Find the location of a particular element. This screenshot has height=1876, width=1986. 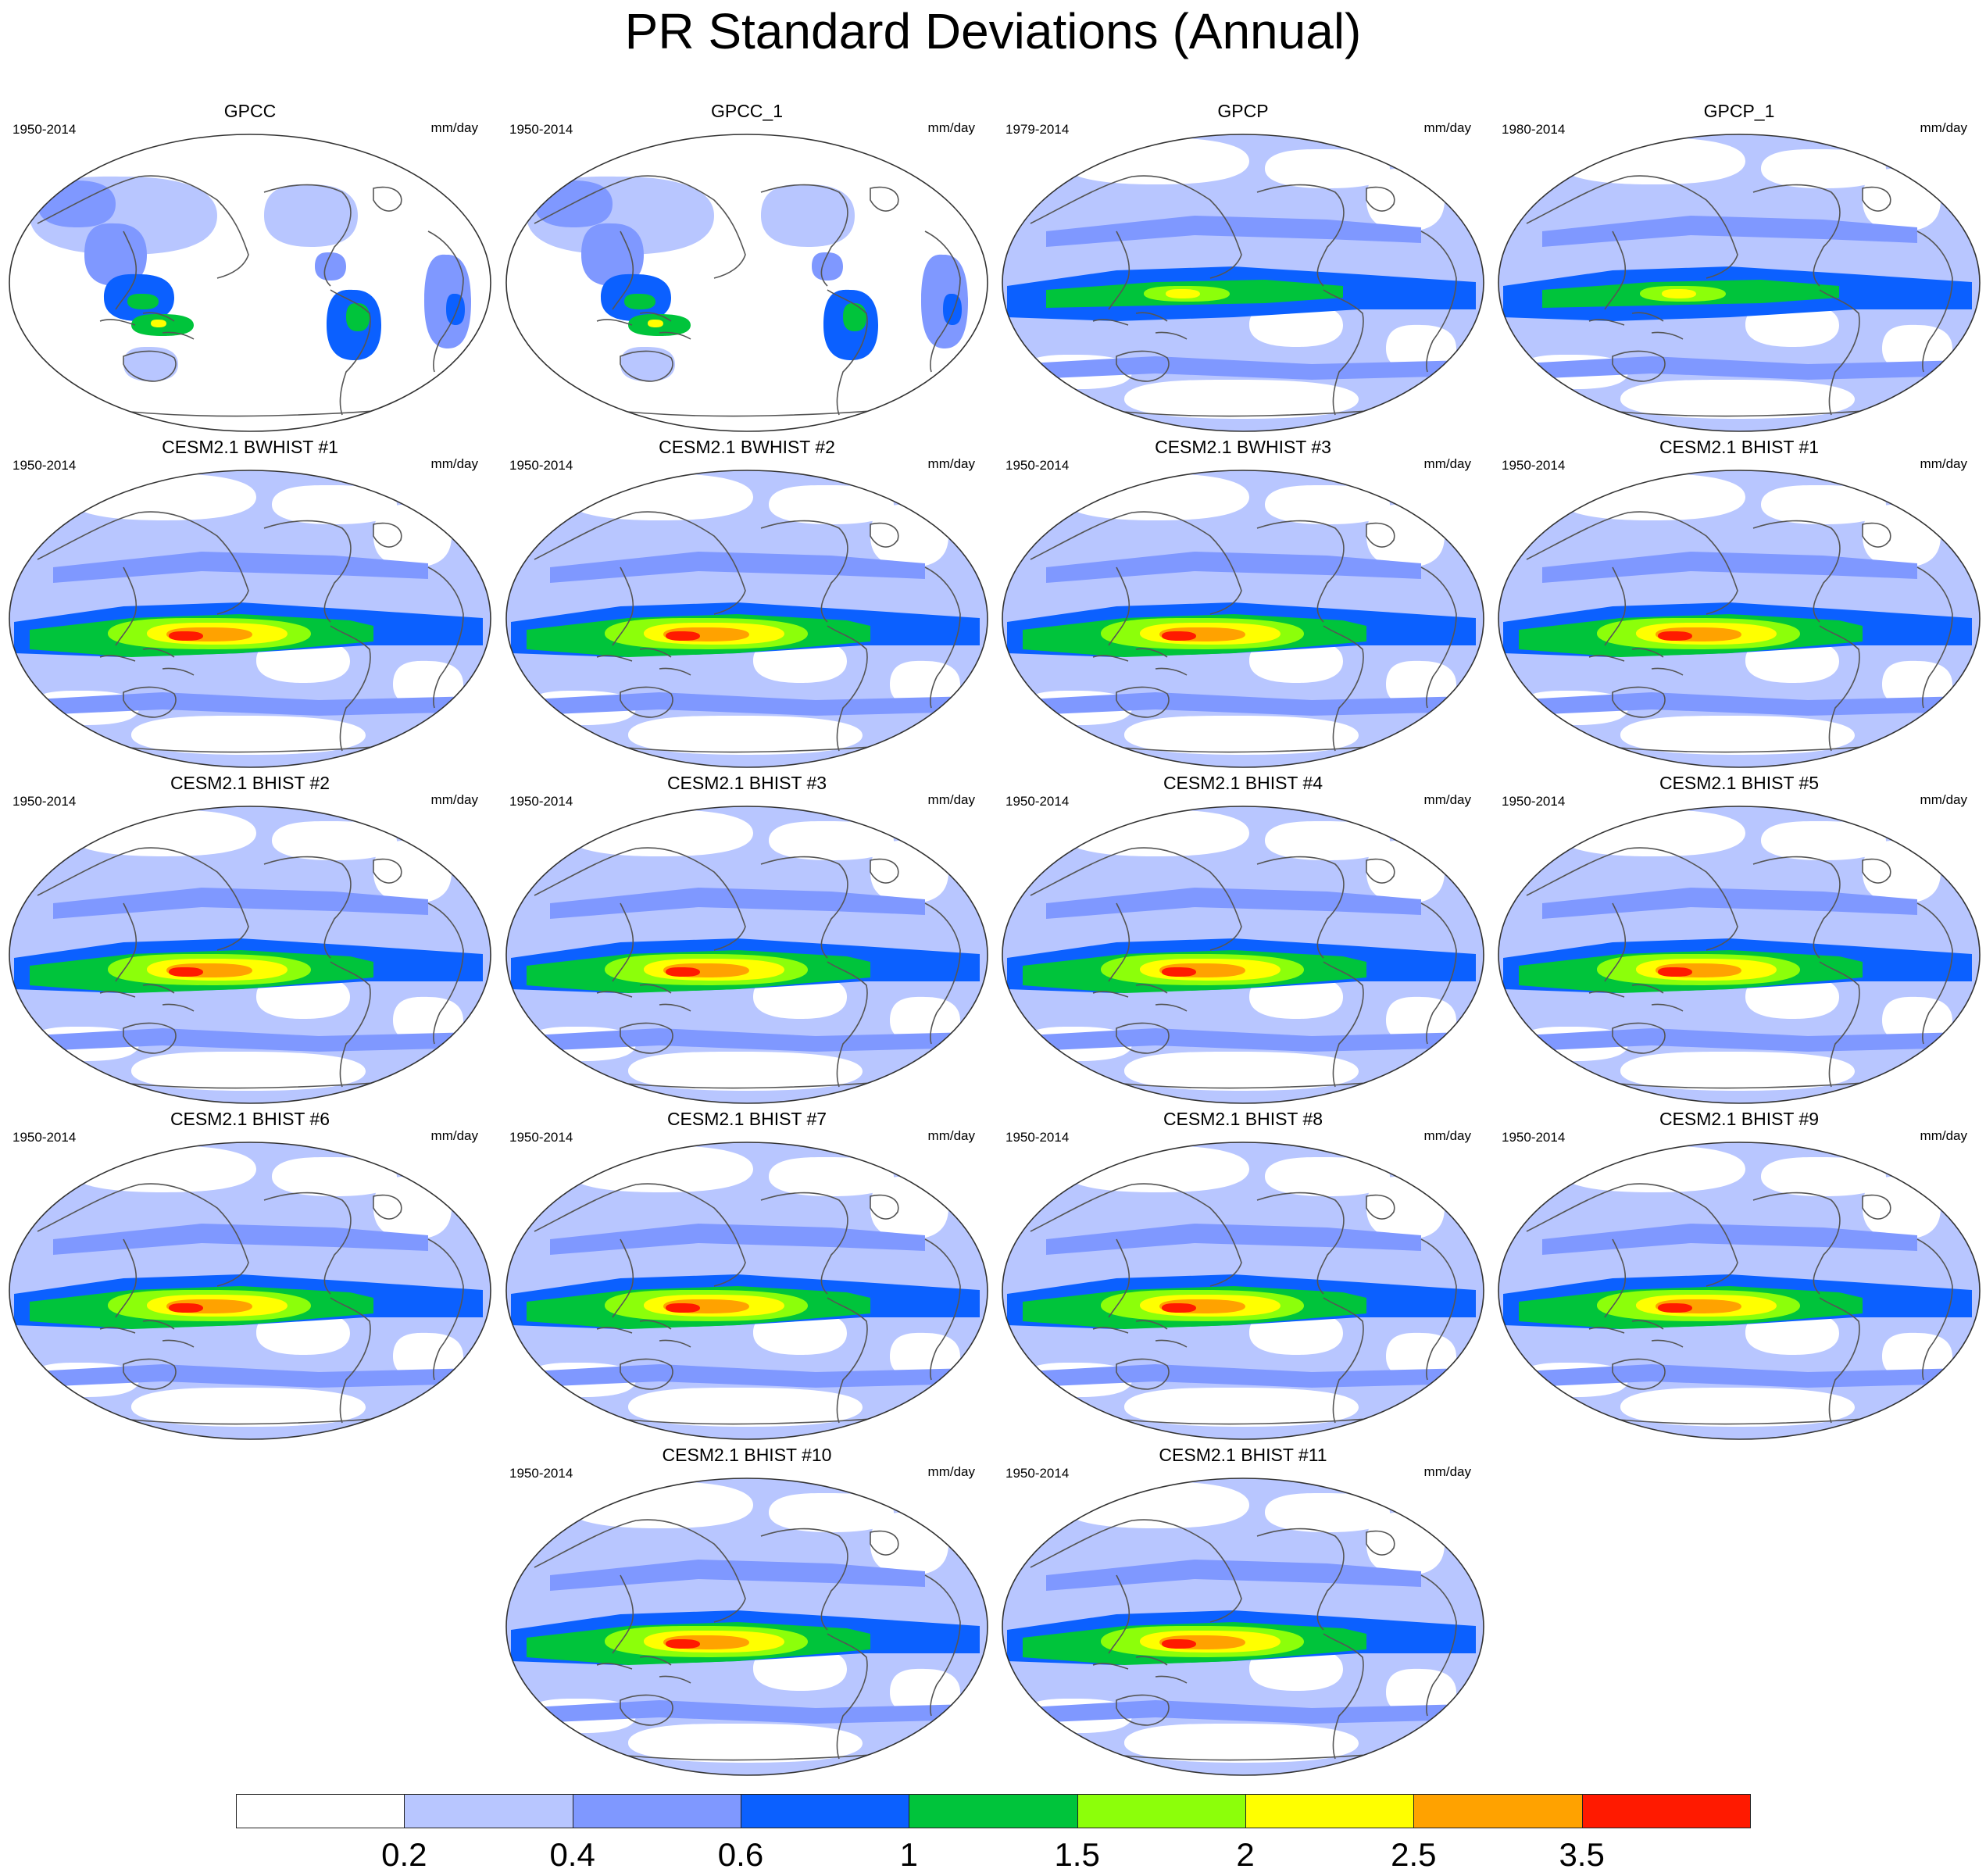

map-panel: GPCP_1 1980-2014 mm/day is located at coordinates (1739, 268).